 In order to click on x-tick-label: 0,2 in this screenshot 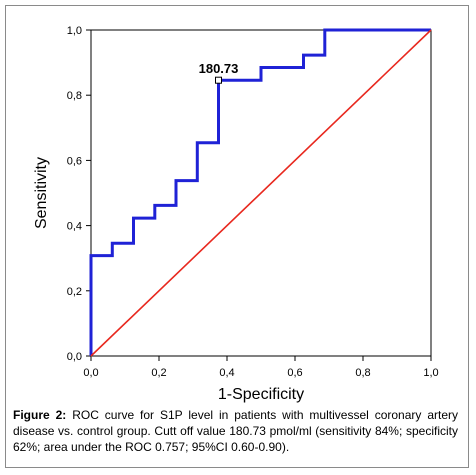, I will do `click(158, 373)`.